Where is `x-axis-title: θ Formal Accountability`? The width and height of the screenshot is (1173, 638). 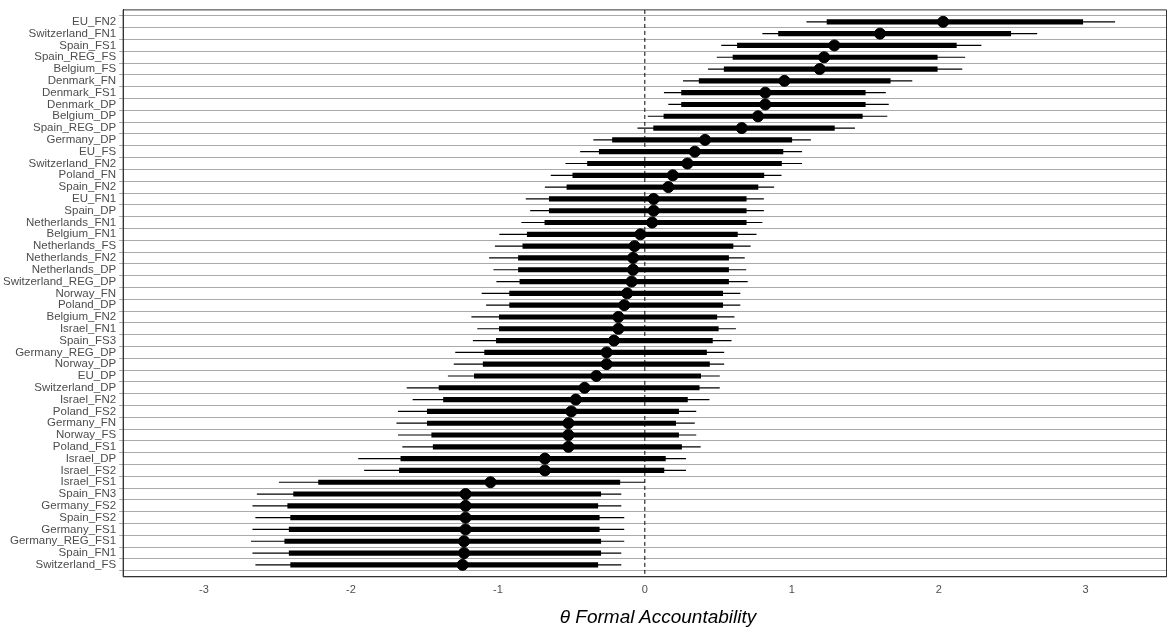 x-axis-title: θ Formal Accountability is located at coordinates (658, 617).